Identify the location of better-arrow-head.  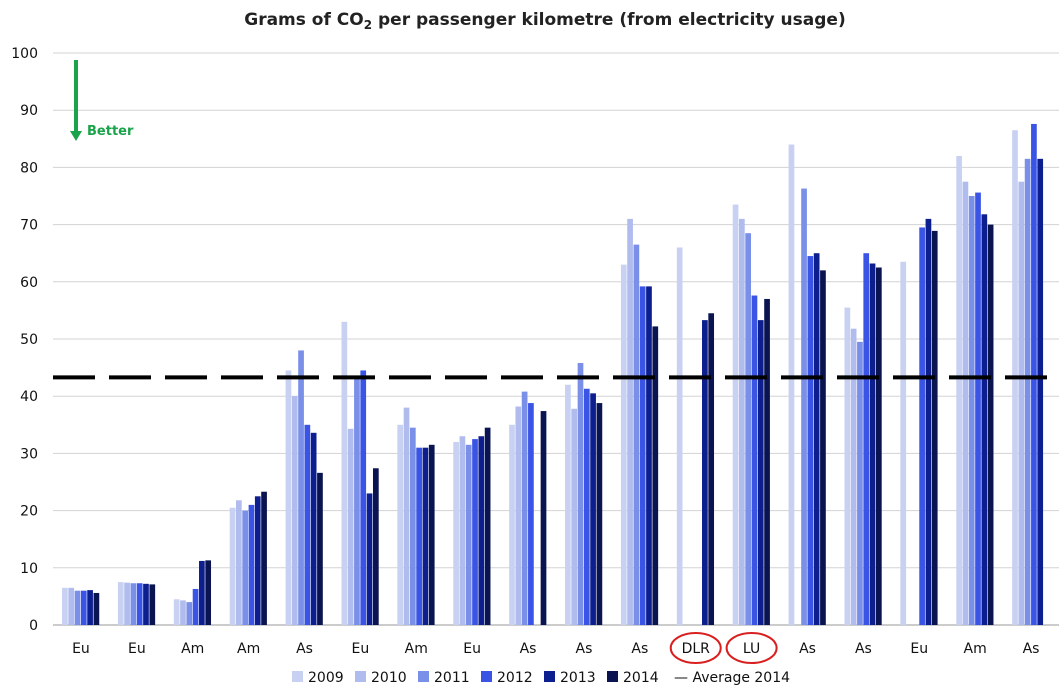
(76, 136).